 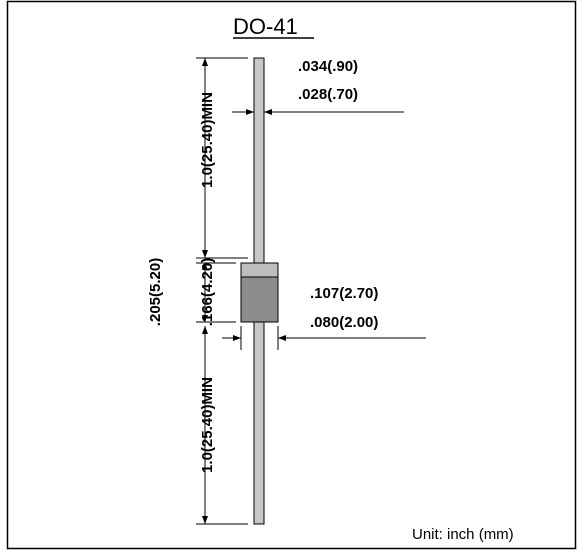 I want to click on arrow-body-dia-left, so click(x=237, y=338).